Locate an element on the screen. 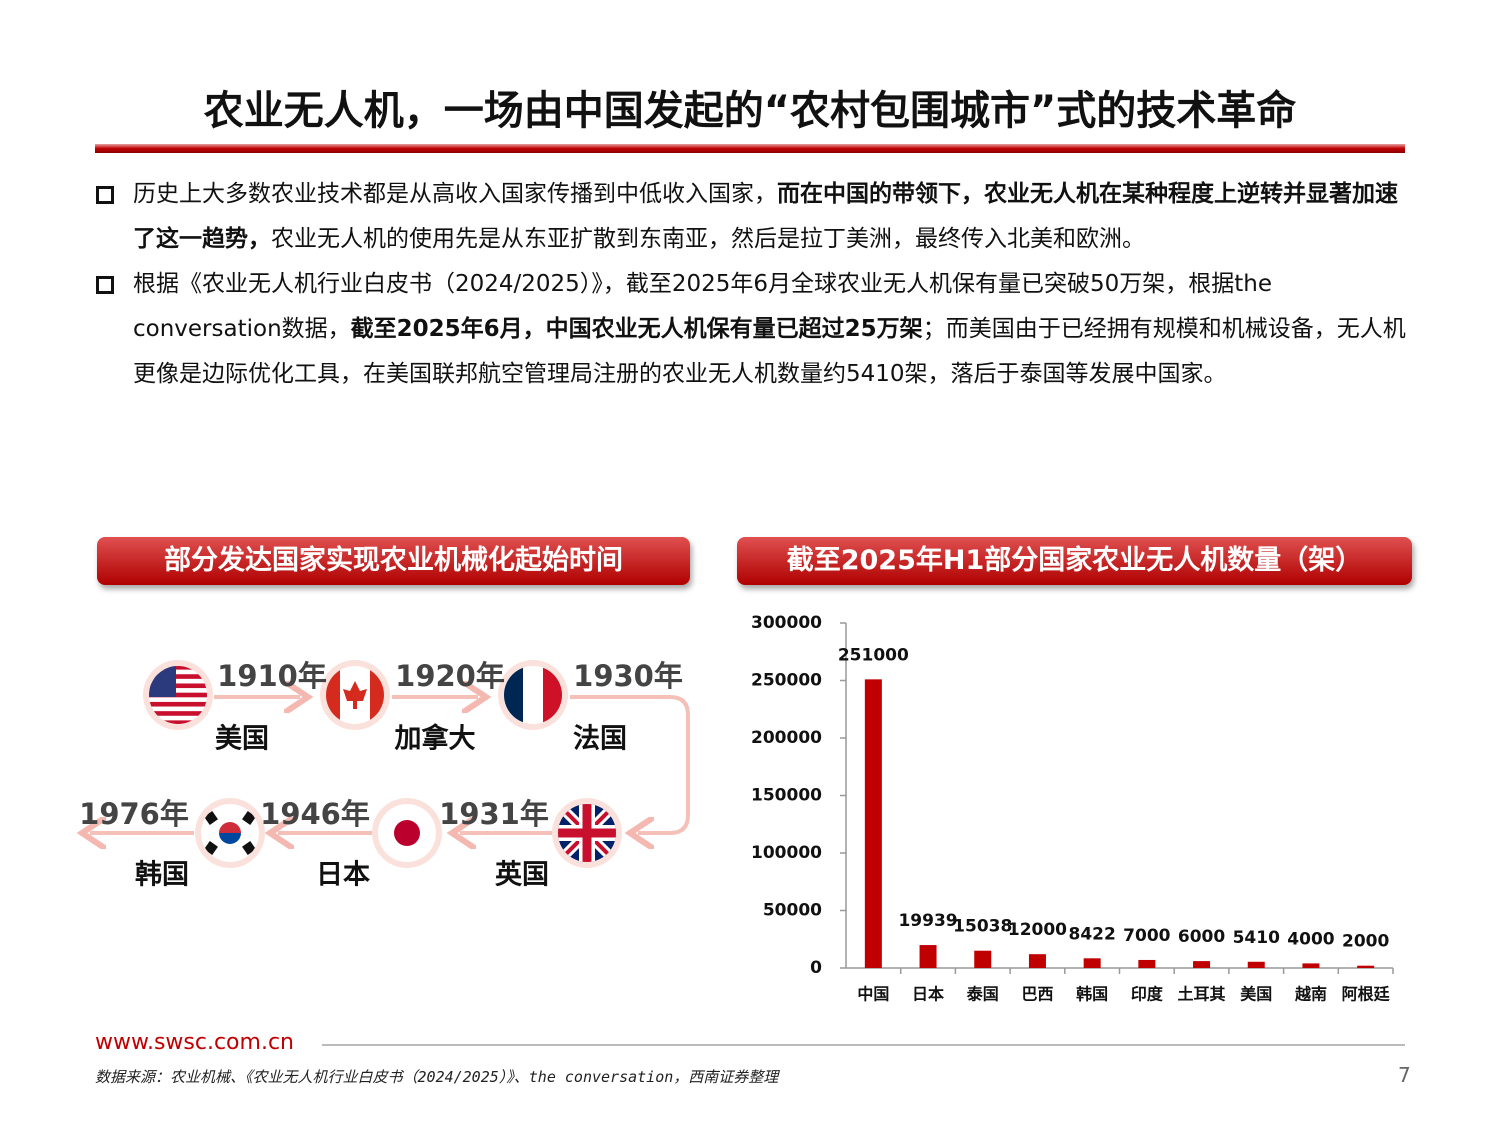 The height and width of the screenshot is (1125, 1500). y-tick-label: 50000 is located at coordinates (792, 911).